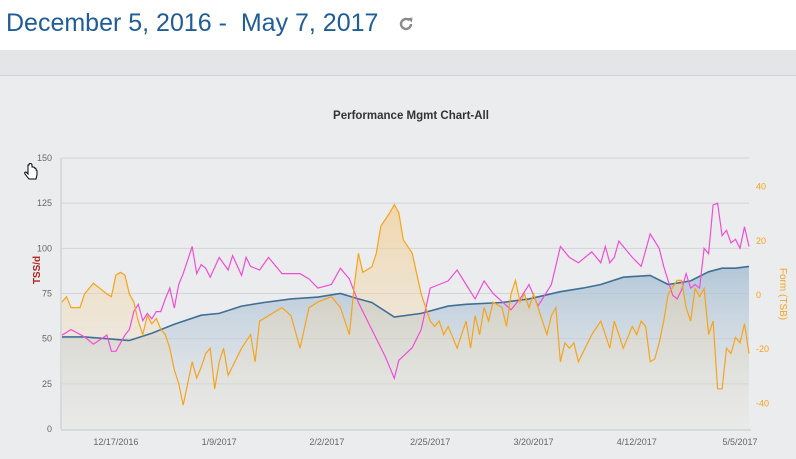  I want to click on y2-tick-label: -40, so click(762, 403).